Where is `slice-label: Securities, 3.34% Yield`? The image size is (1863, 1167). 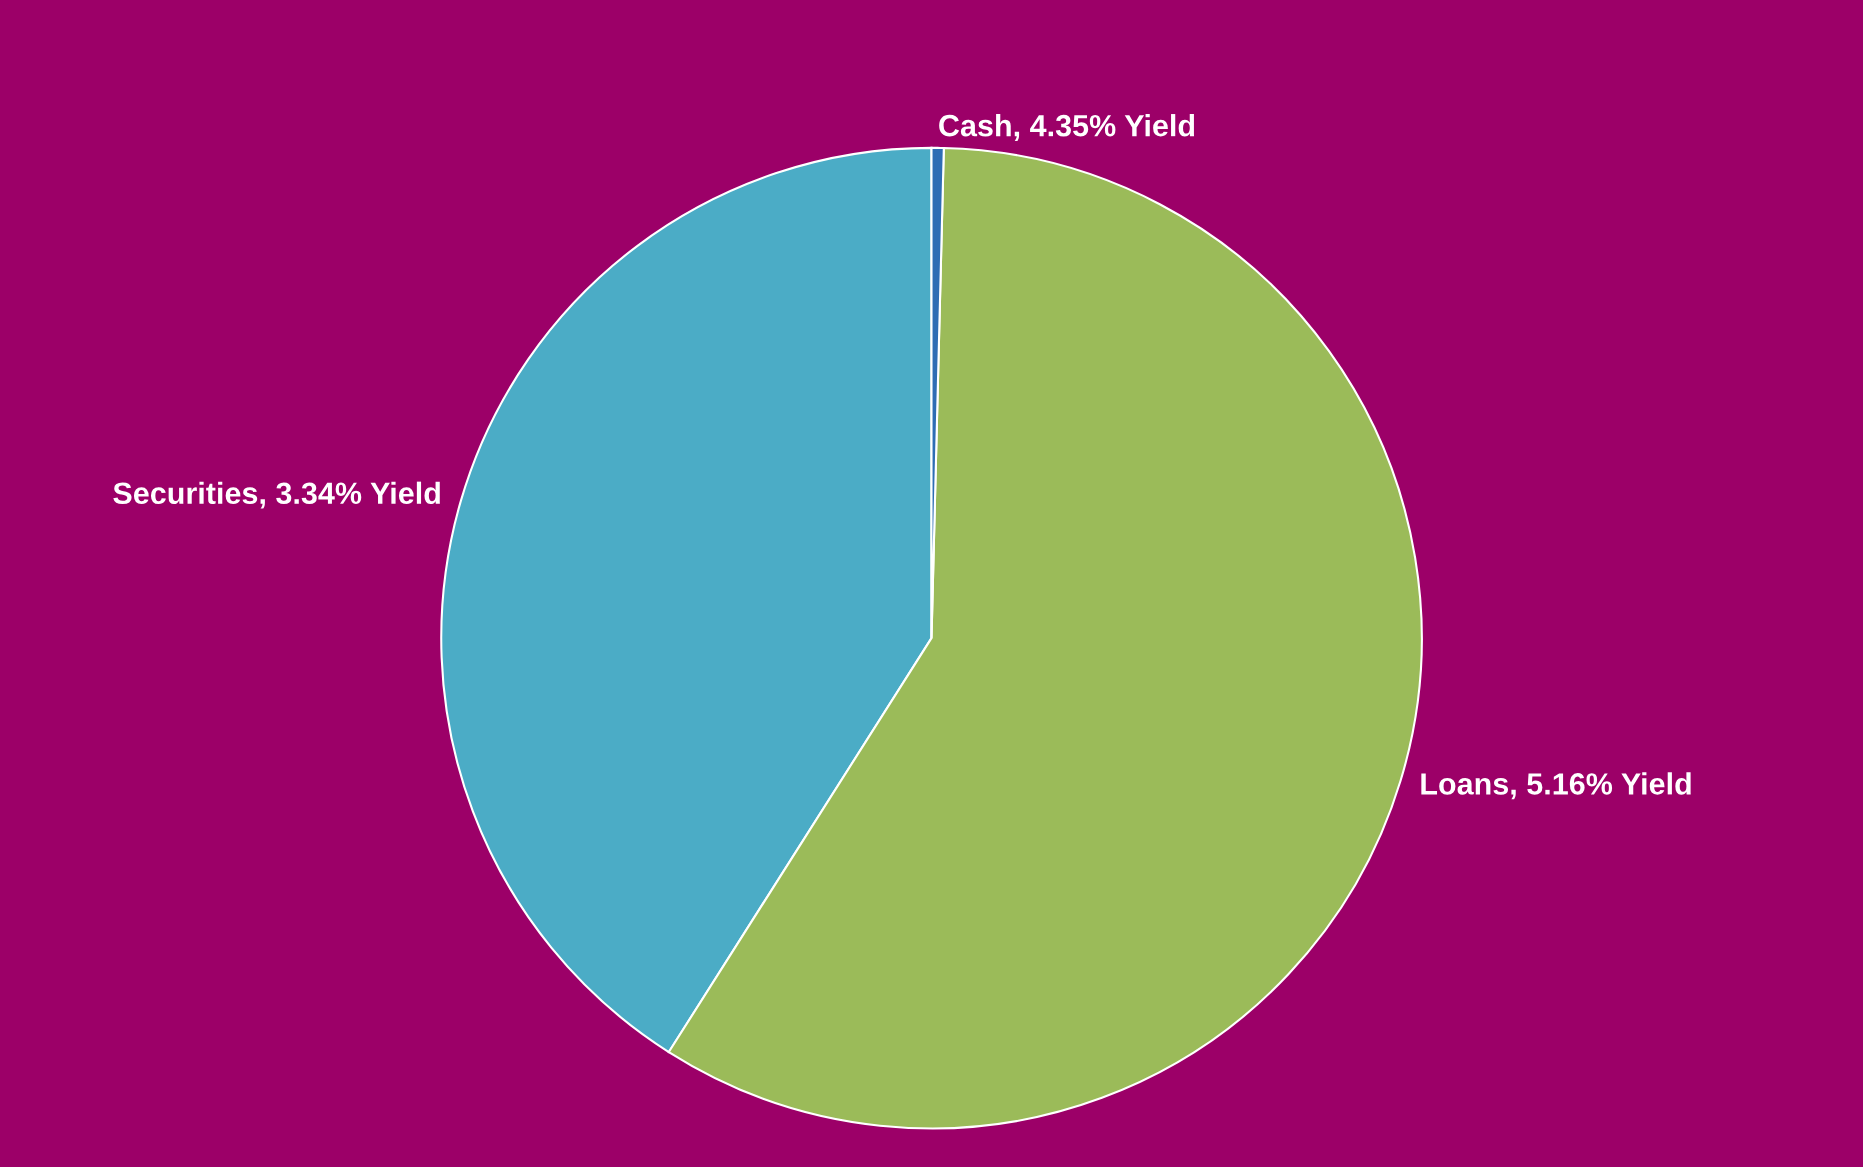
slice-label: Securities, 3.34% Yield is located at coordinates (276, 495).